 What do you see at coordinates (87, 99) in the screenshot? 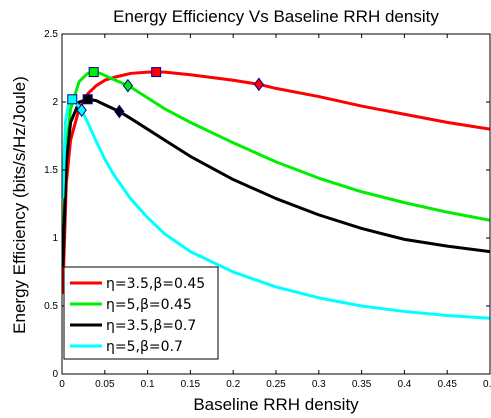
I see `series-3-max-marker` at bounding box center [87, 99].